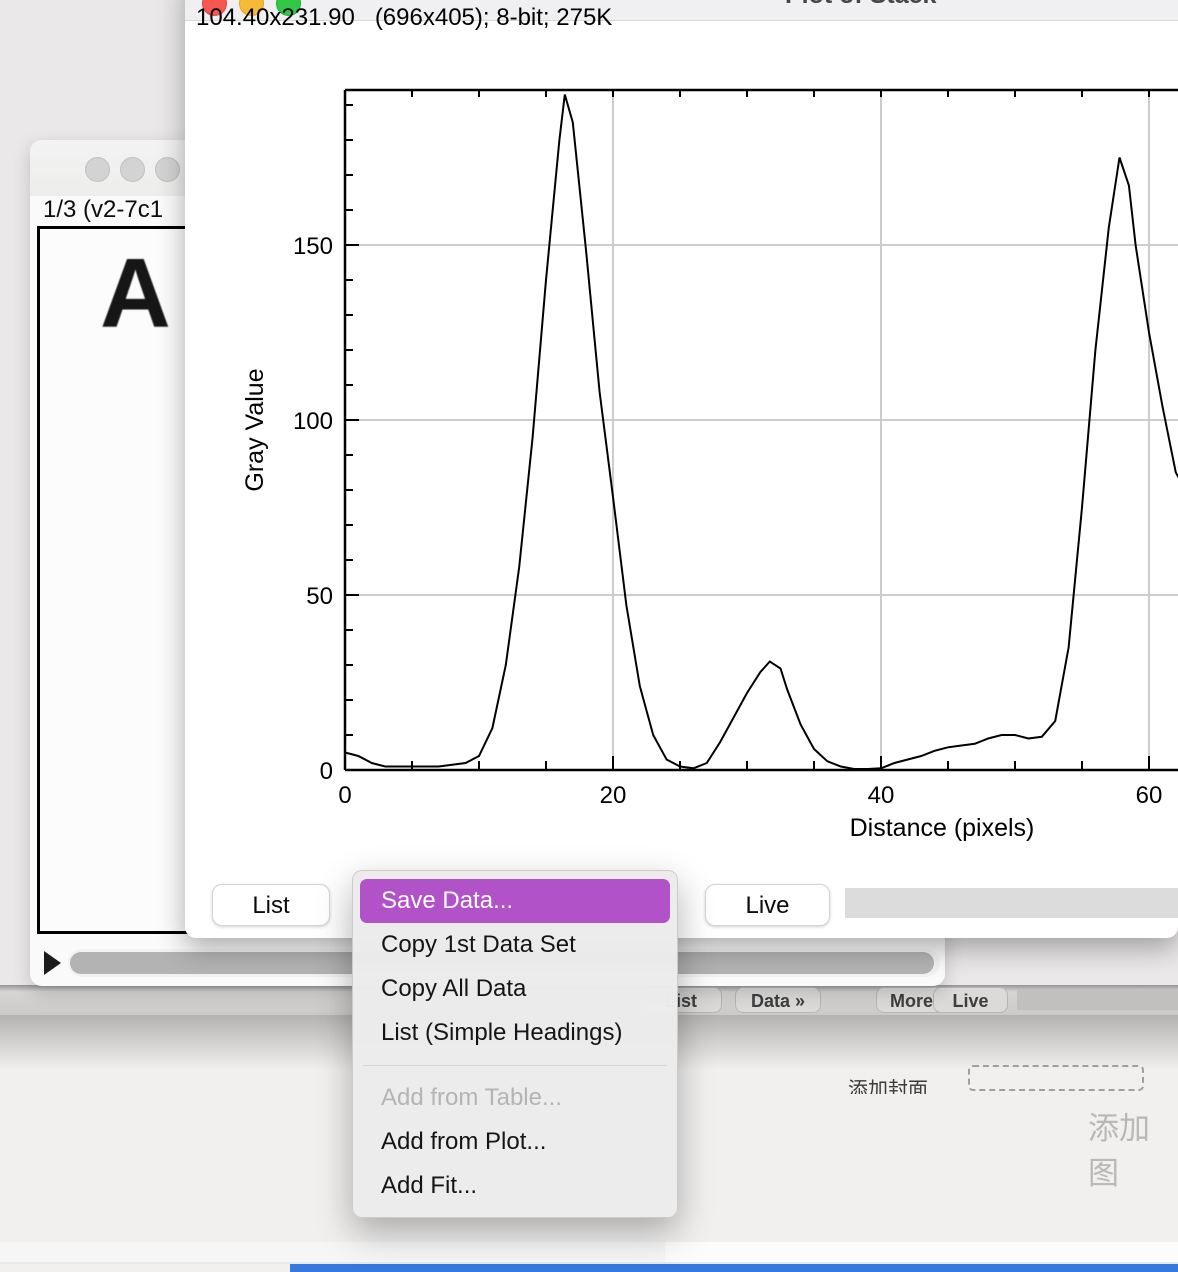 Image resolution: width=1178 pixels, height=1272 pixels. Describe the element at coordinates (921, 1252) in the screenshot. I see `bottom-band-right` at that location.